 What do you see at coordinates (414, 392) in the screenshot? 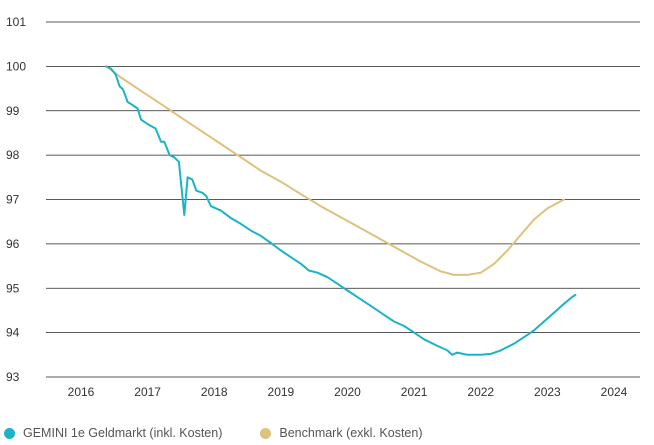
I see `x-tick-label: 2021` at bounding box center [414, 392].